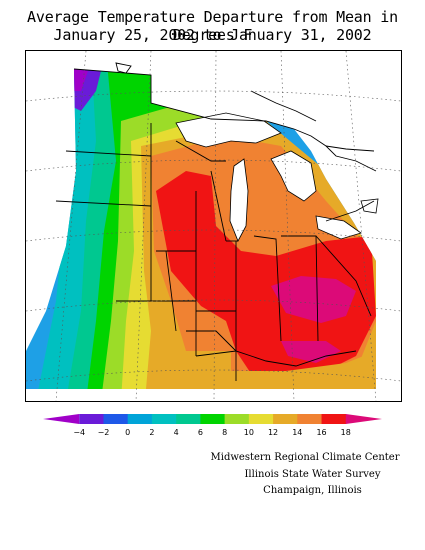  What do you see at coordinates (200, 432) in the screenshot?
I see `legend-tick-label: 6` at bounding box center [200, 432].